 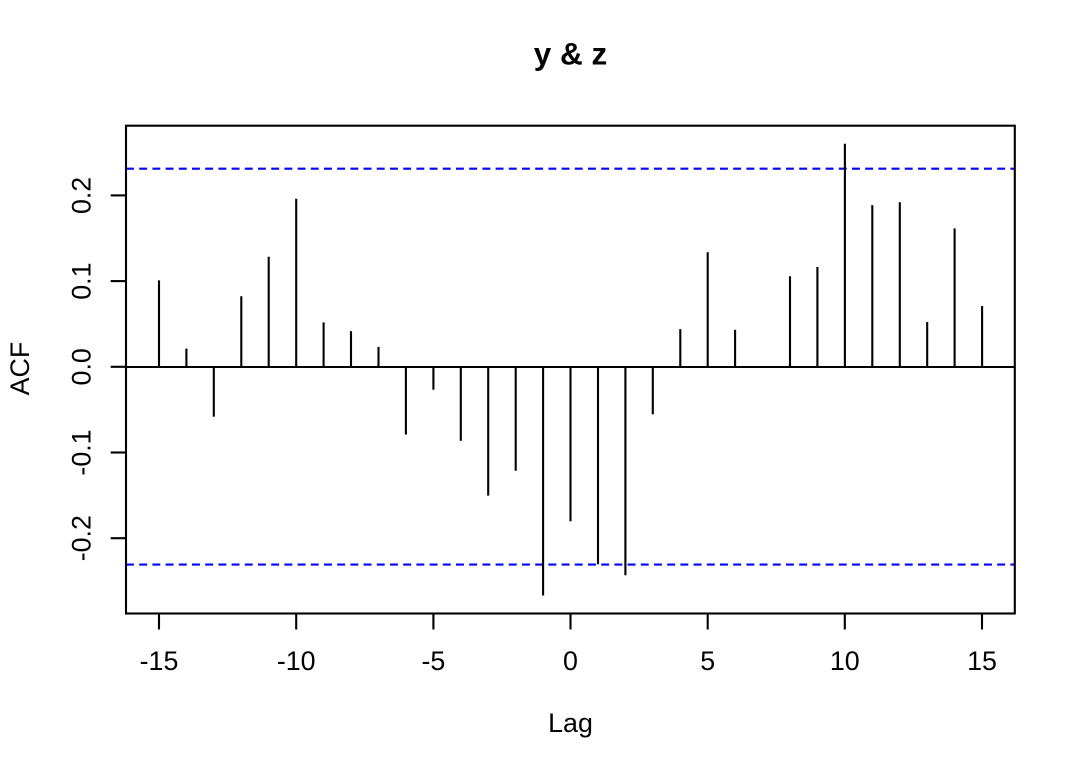 What do you see at coordinates (82, 280) in the screenshot?
I see `svg-text: 0.1` at bounding box center [82, 280].